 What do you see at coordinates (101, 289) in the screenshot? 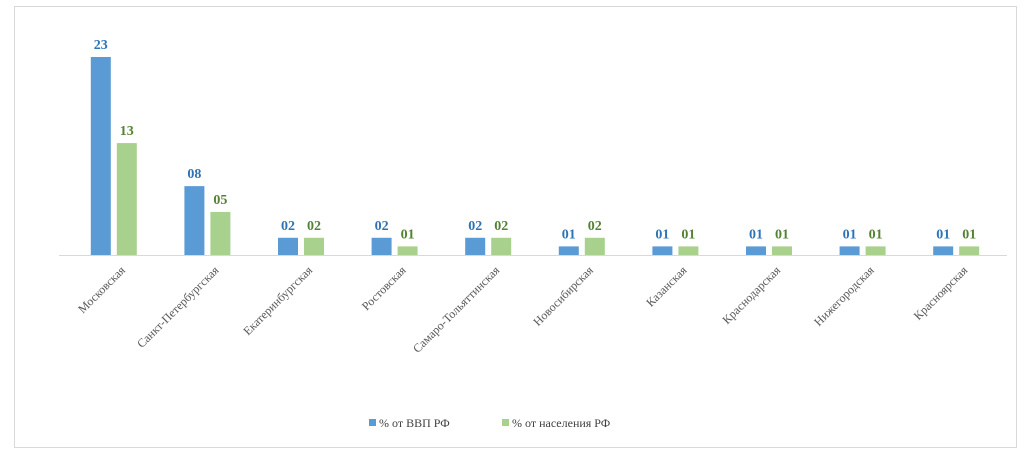
I see `category-label-0: Московская` at bounding box center [101, 289].